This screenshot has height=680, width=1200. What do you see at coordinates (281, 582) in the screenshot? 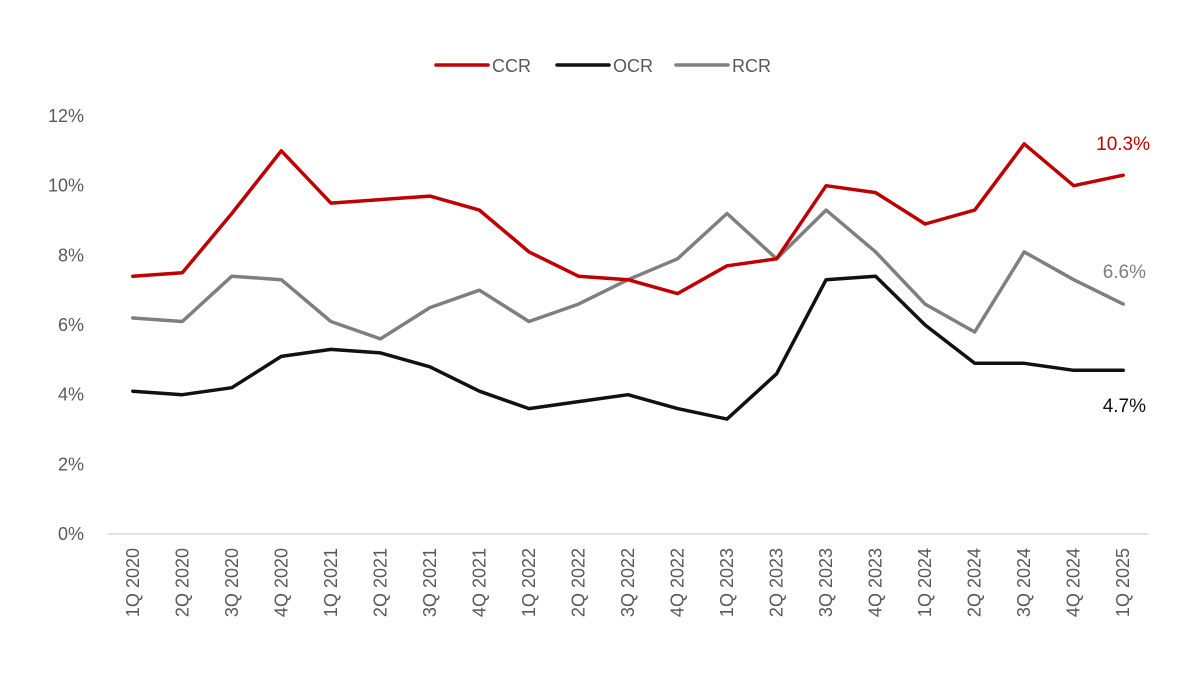
I see `x-tick-label: 4Q 2020` at bounding box center [281, 582].